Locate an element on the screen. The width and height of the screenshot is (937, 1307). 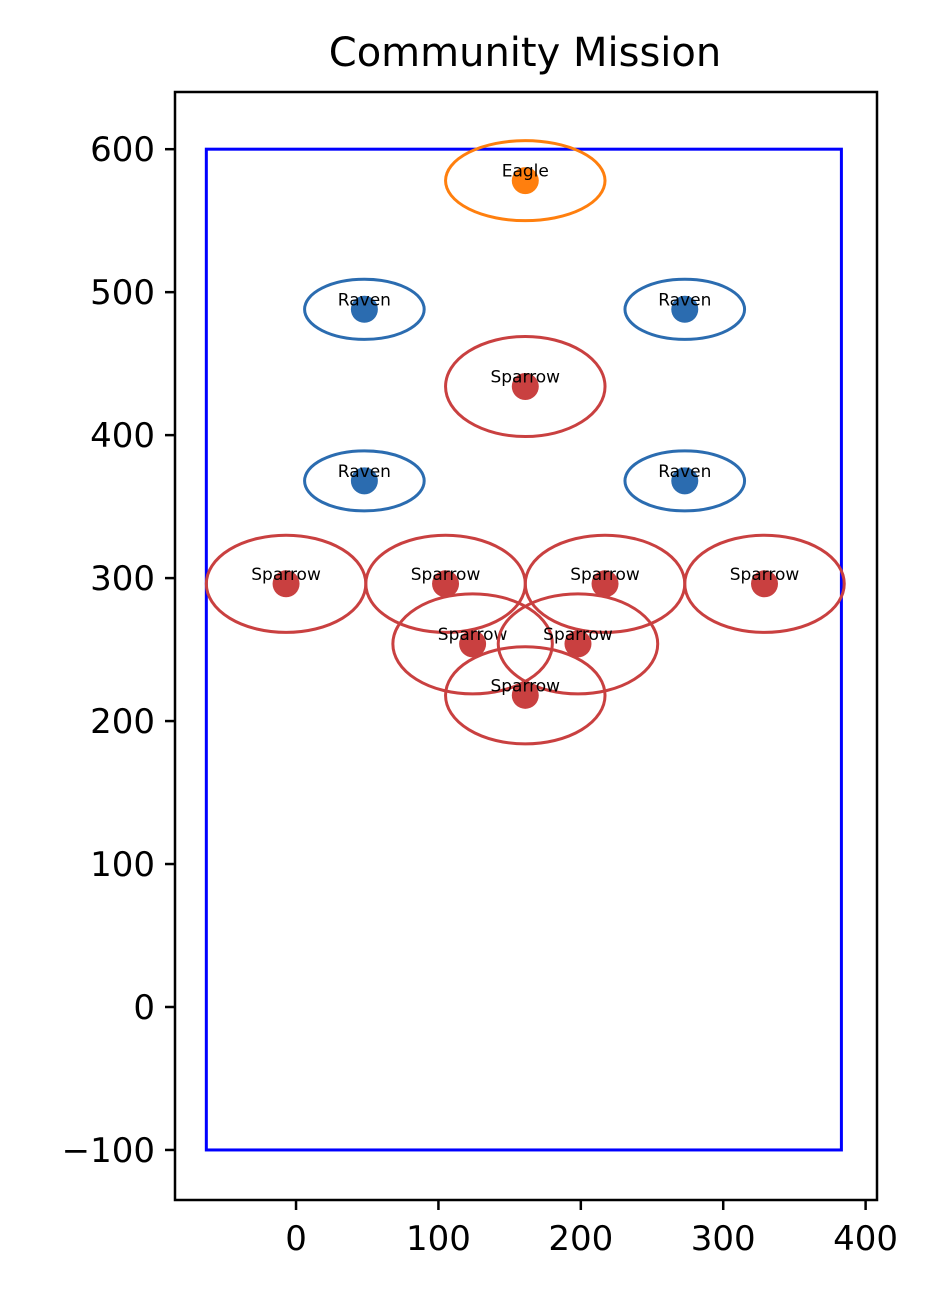
chart-title: Community Mission is located at coordinates (525, 53).